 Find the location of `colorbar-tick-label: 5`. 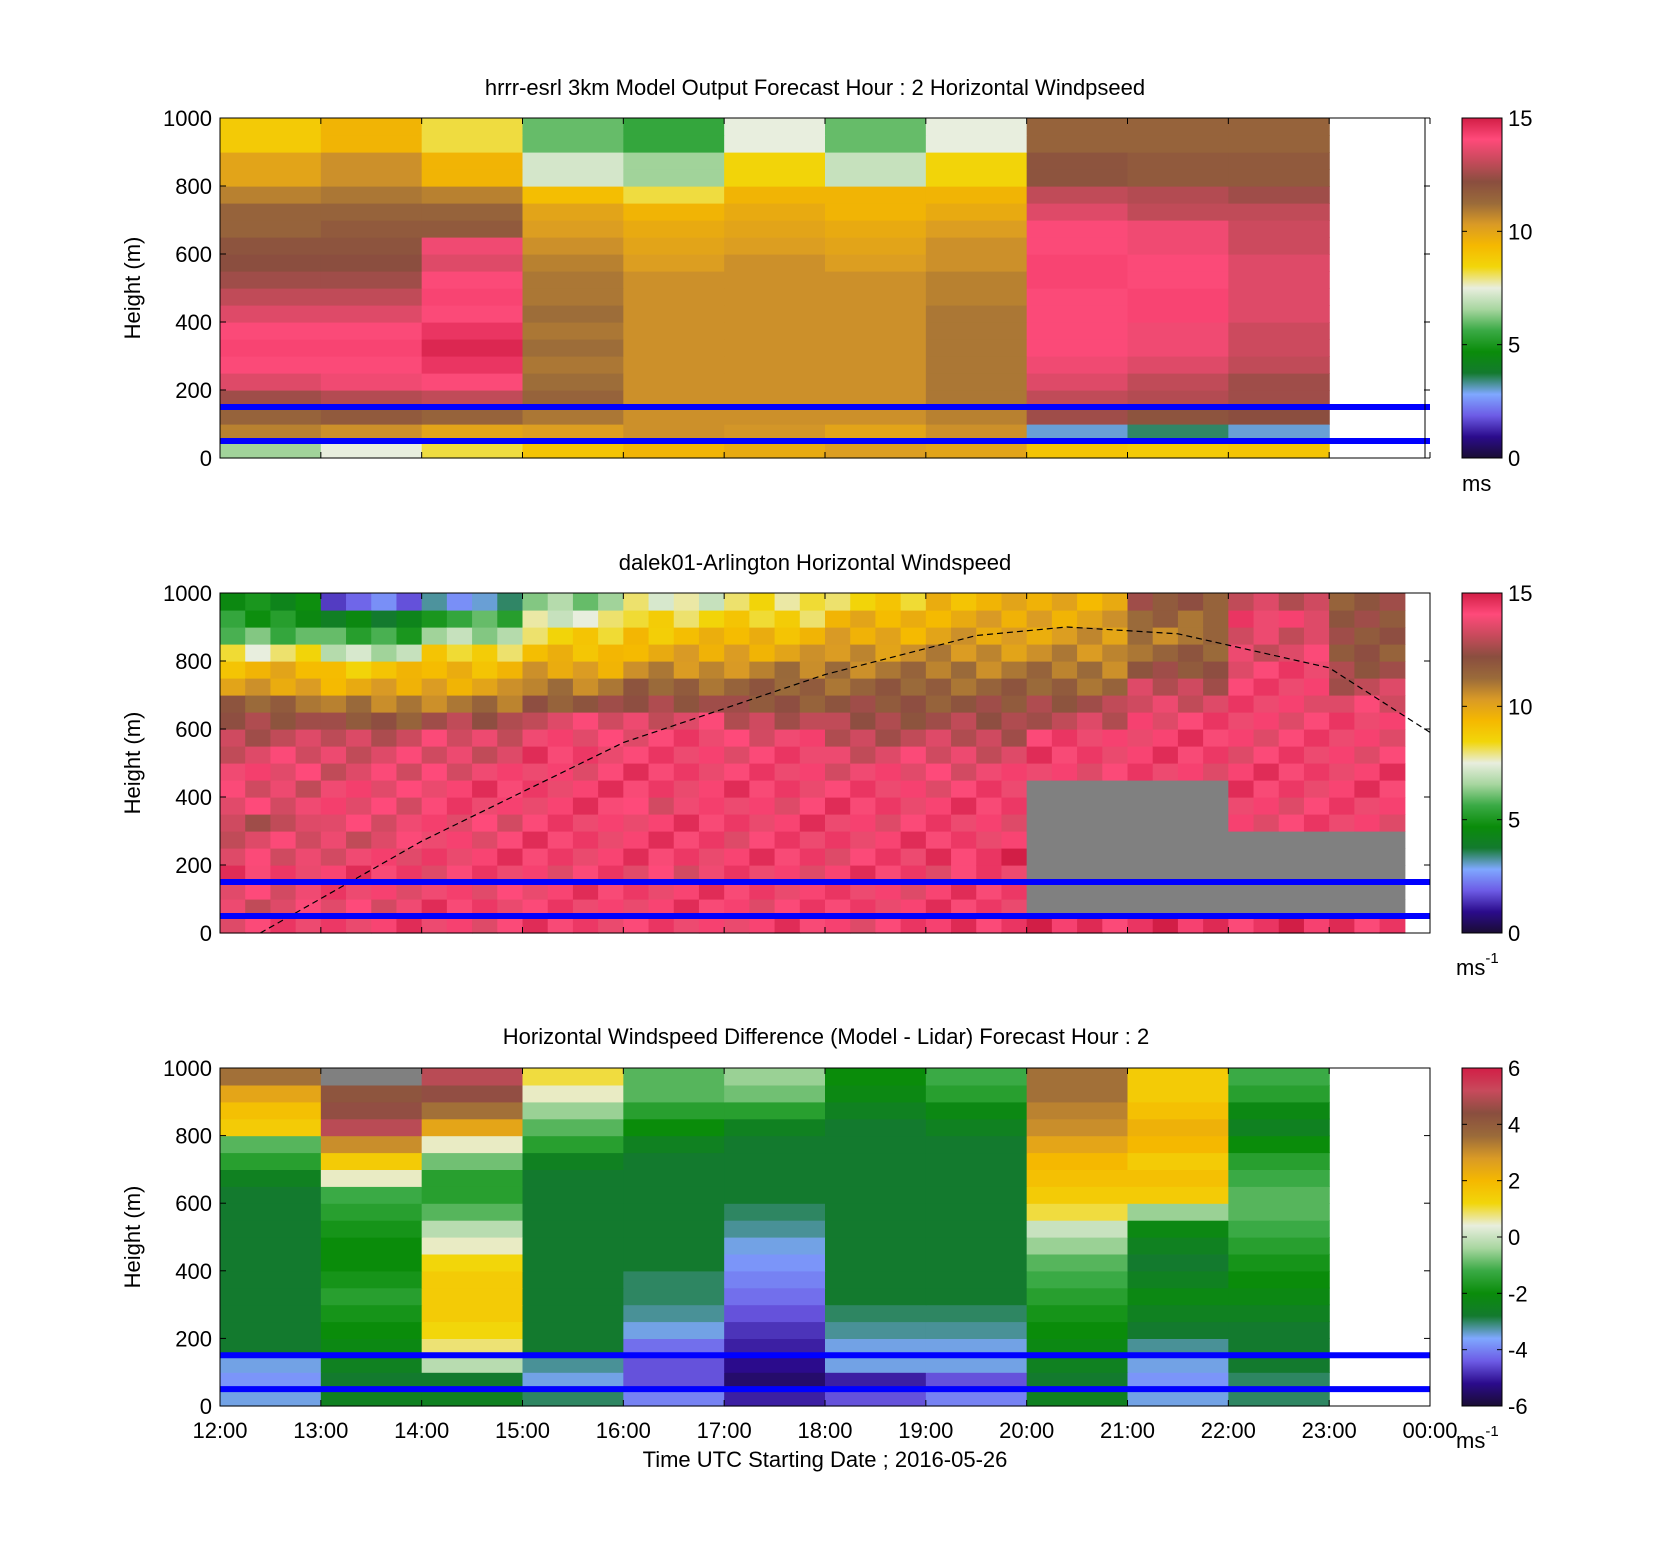

colorbar-tick-label: 5 is located at coordinates (1514, 345).